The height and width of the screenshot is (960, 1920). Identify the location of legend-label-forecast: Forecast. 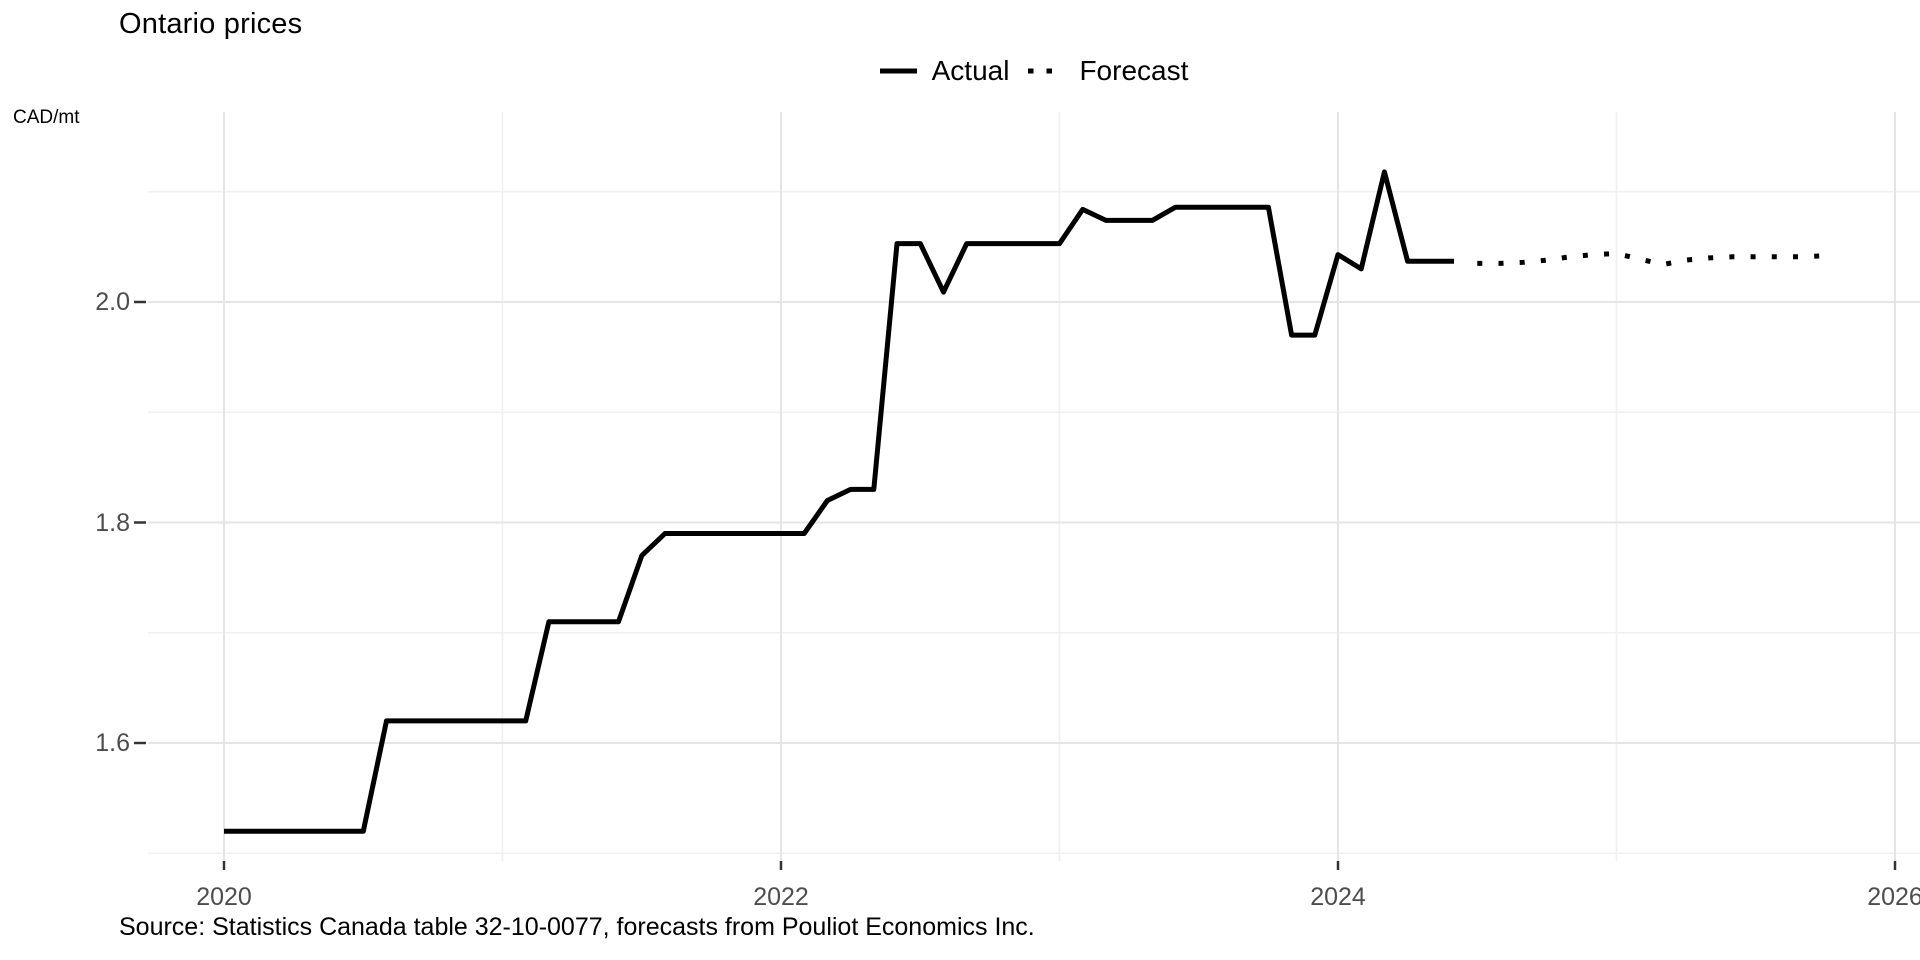
(1134, 70).